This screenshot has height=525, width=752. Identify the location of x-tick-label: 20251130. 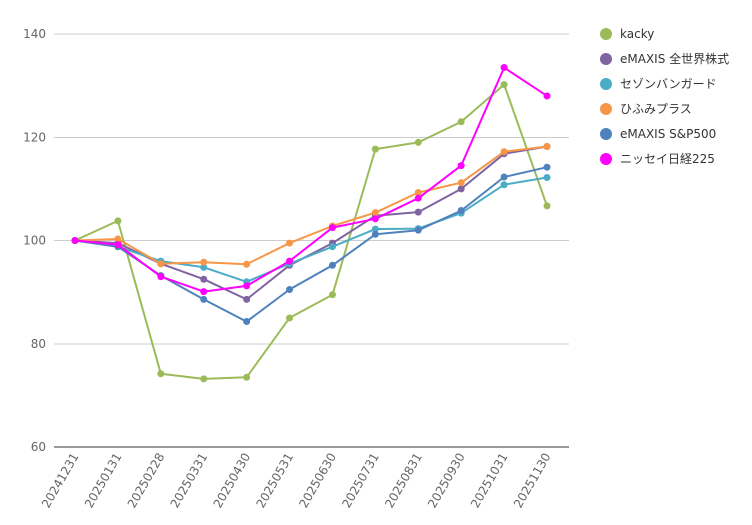
(532, 481).